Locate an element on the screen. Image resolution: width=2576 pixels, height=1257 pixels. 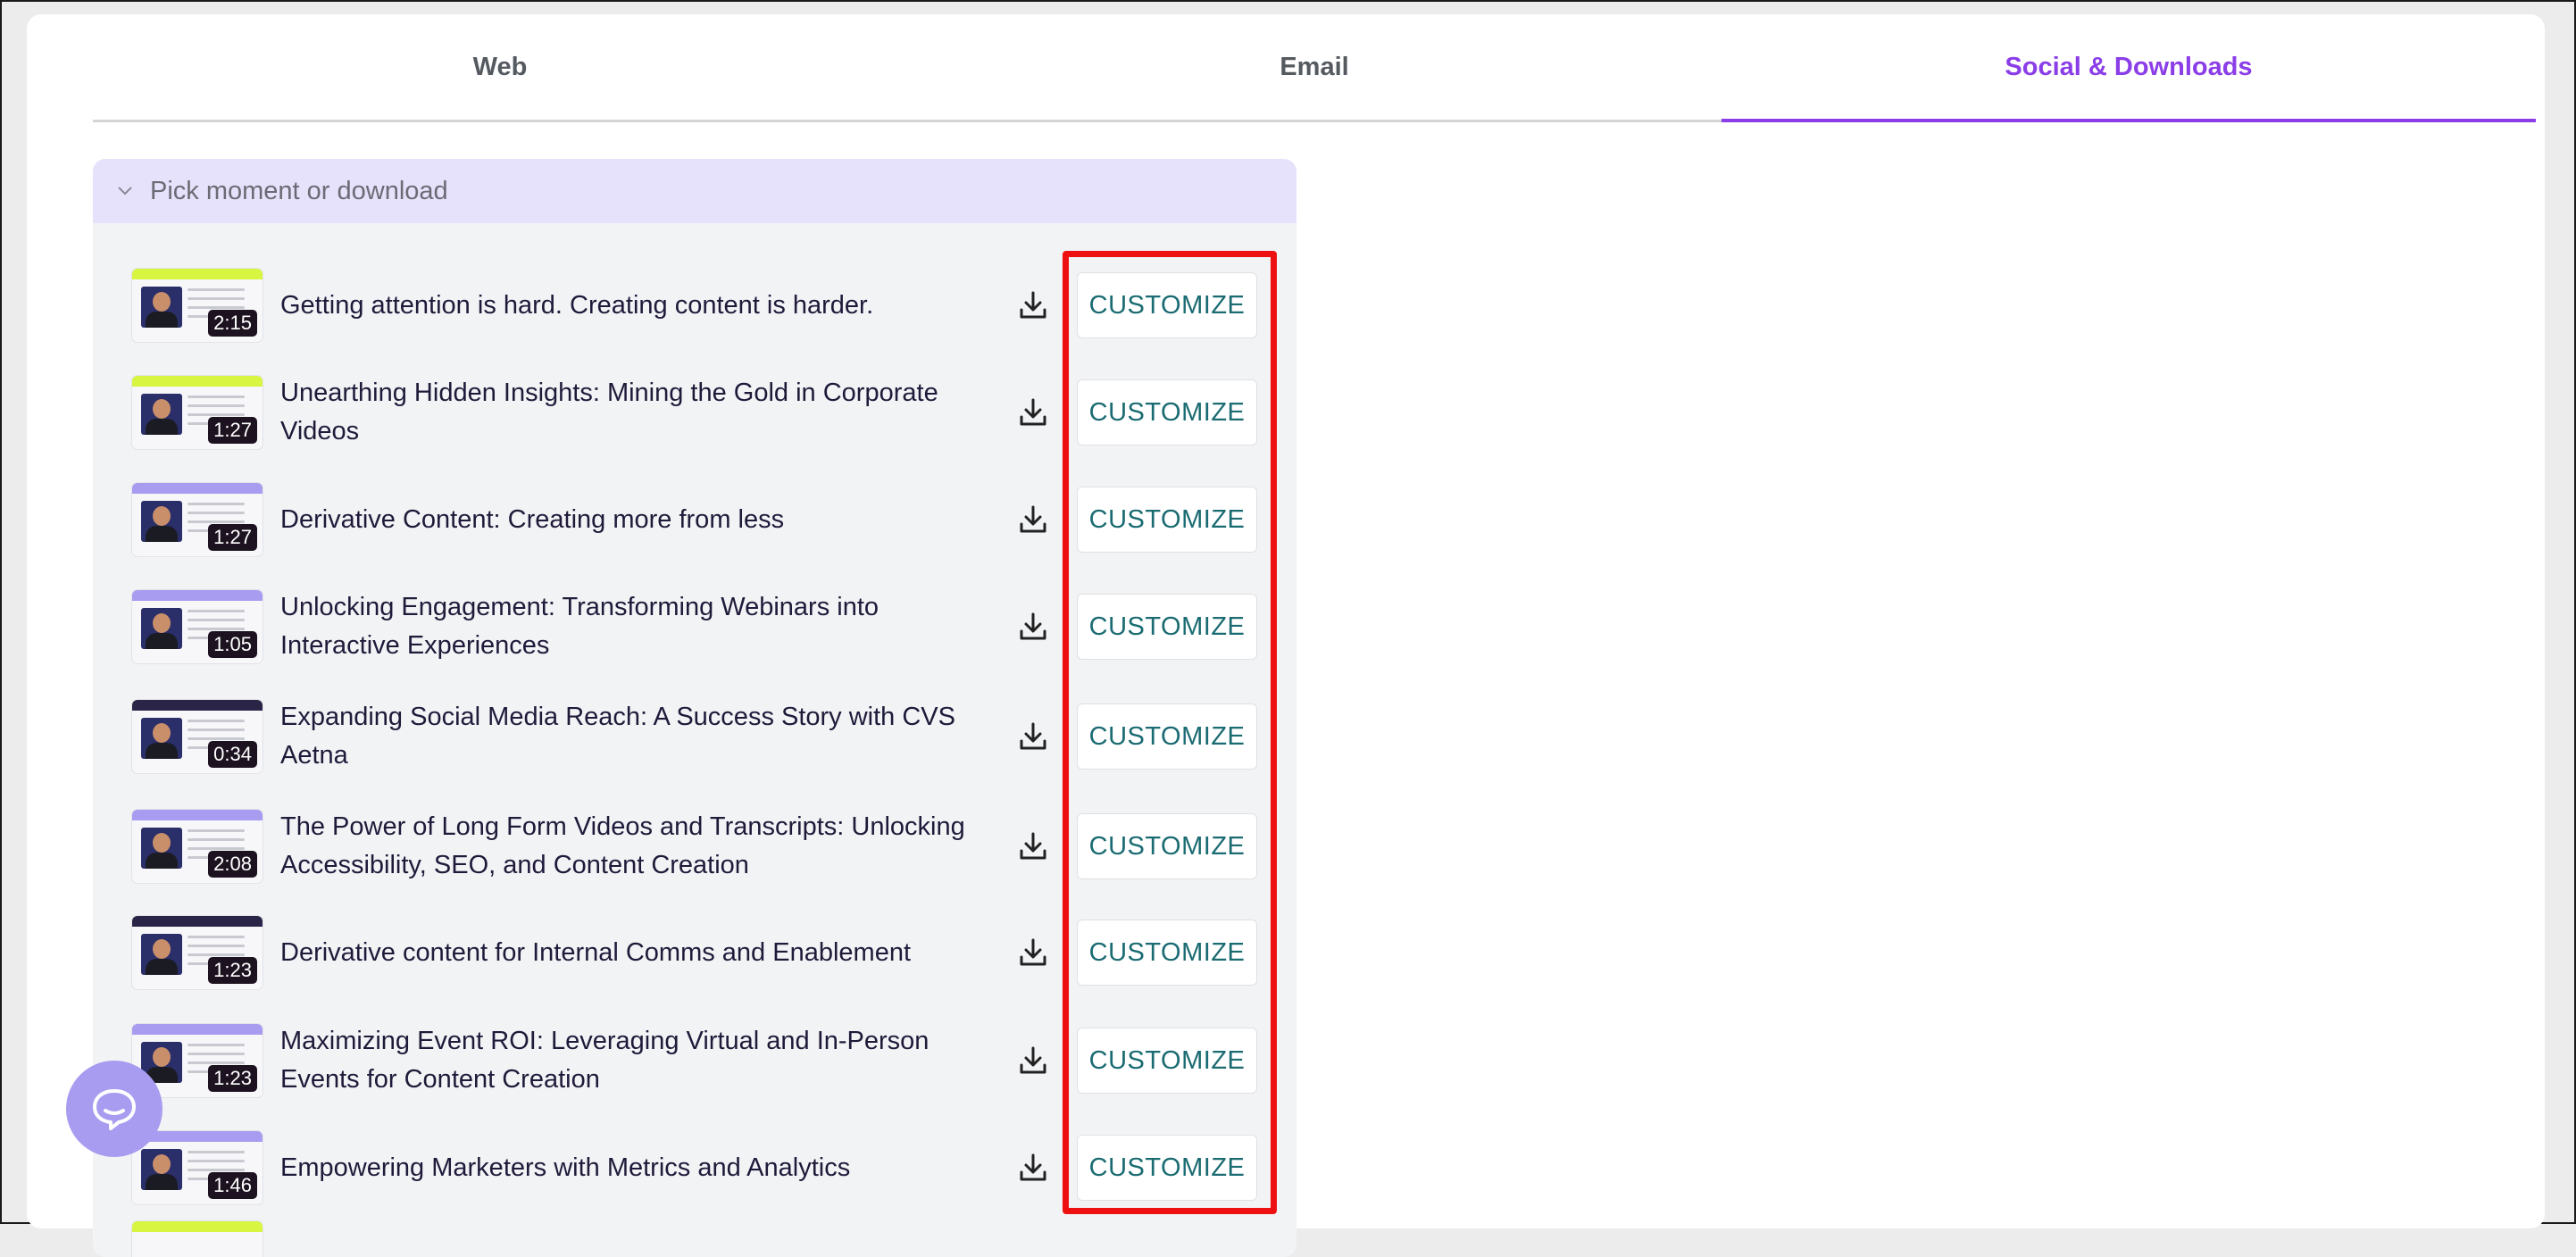
tab-social-downloads: Social & Downloads is located at coordinates (2129, 68).